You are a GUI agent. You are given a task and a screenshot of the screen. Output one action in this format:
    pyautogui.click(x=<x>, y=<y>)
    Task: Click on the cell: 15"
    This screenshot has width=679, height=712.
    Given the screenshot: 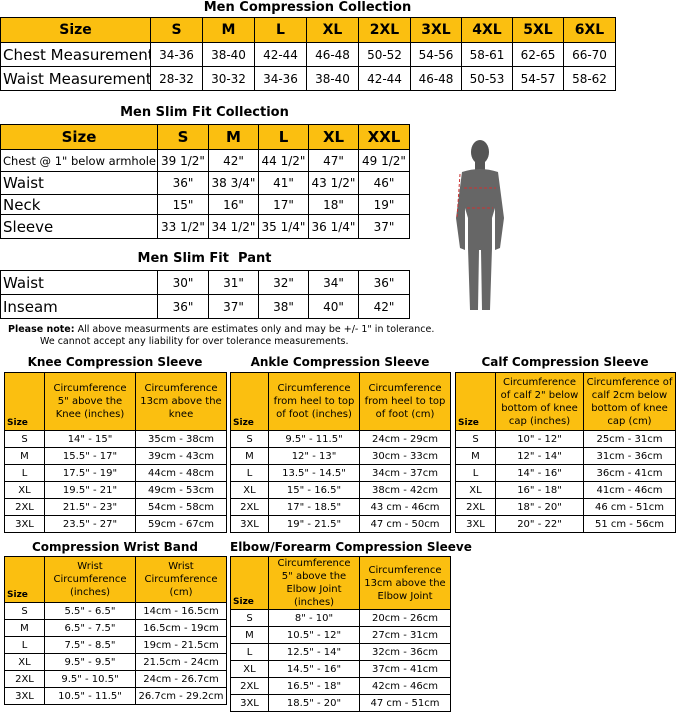 What is the action you would take?
    pyautogui.click(x=183, y=204)
    